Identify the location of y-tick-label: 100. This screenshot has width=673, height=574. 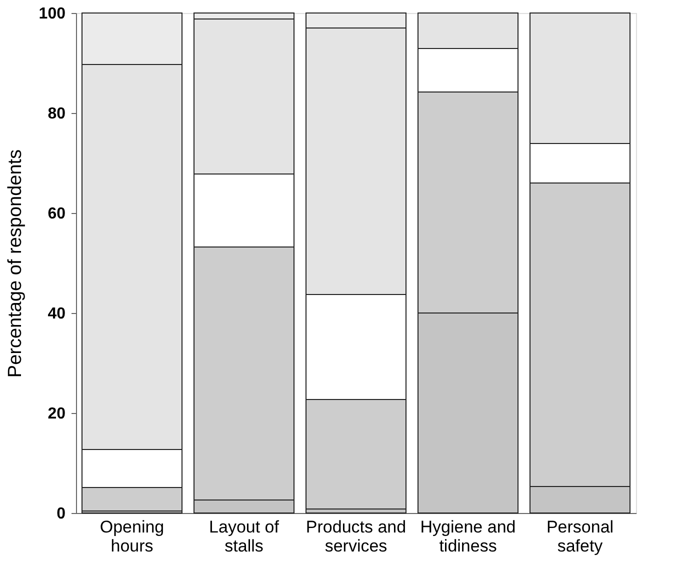
(52, 14).